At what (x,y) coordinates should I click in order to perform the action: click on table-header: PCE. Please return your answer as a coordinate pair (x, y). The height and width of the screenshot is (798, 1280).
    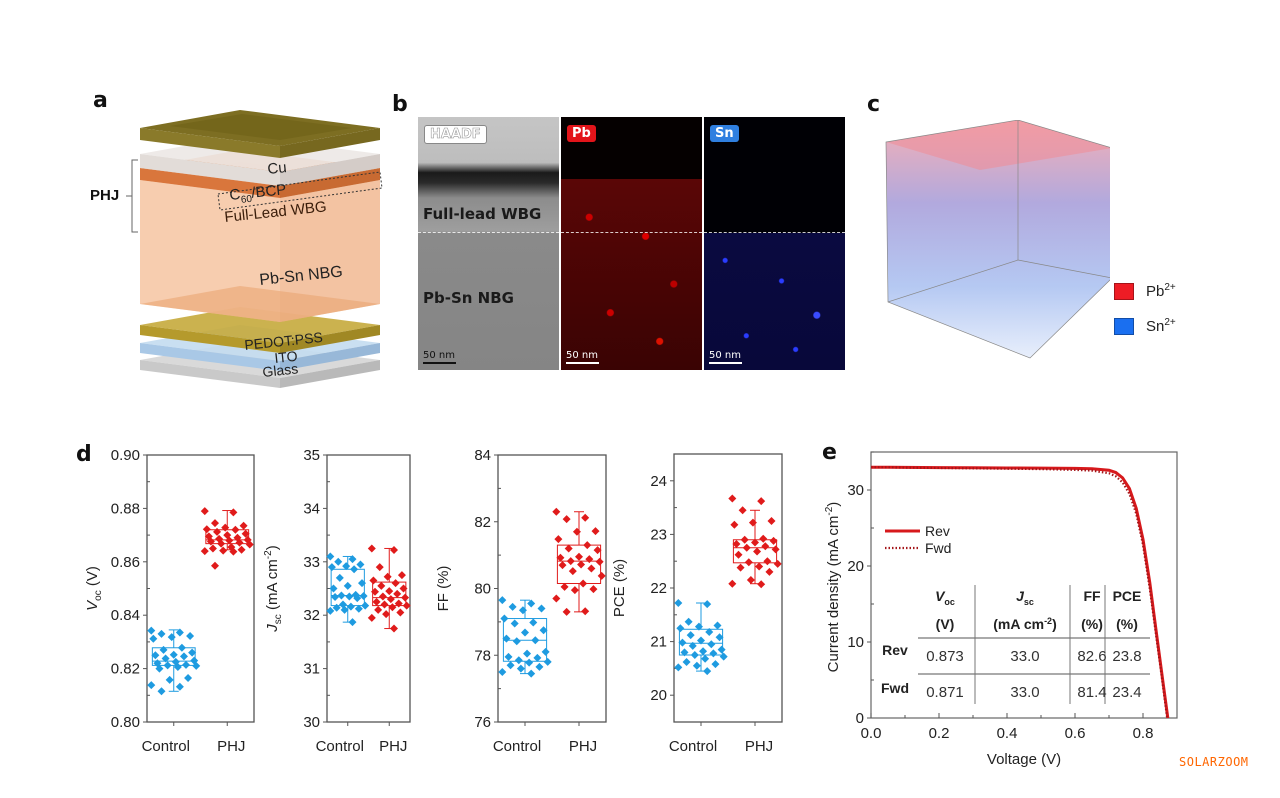
    Looking at the image, I should click on (1127, 596).